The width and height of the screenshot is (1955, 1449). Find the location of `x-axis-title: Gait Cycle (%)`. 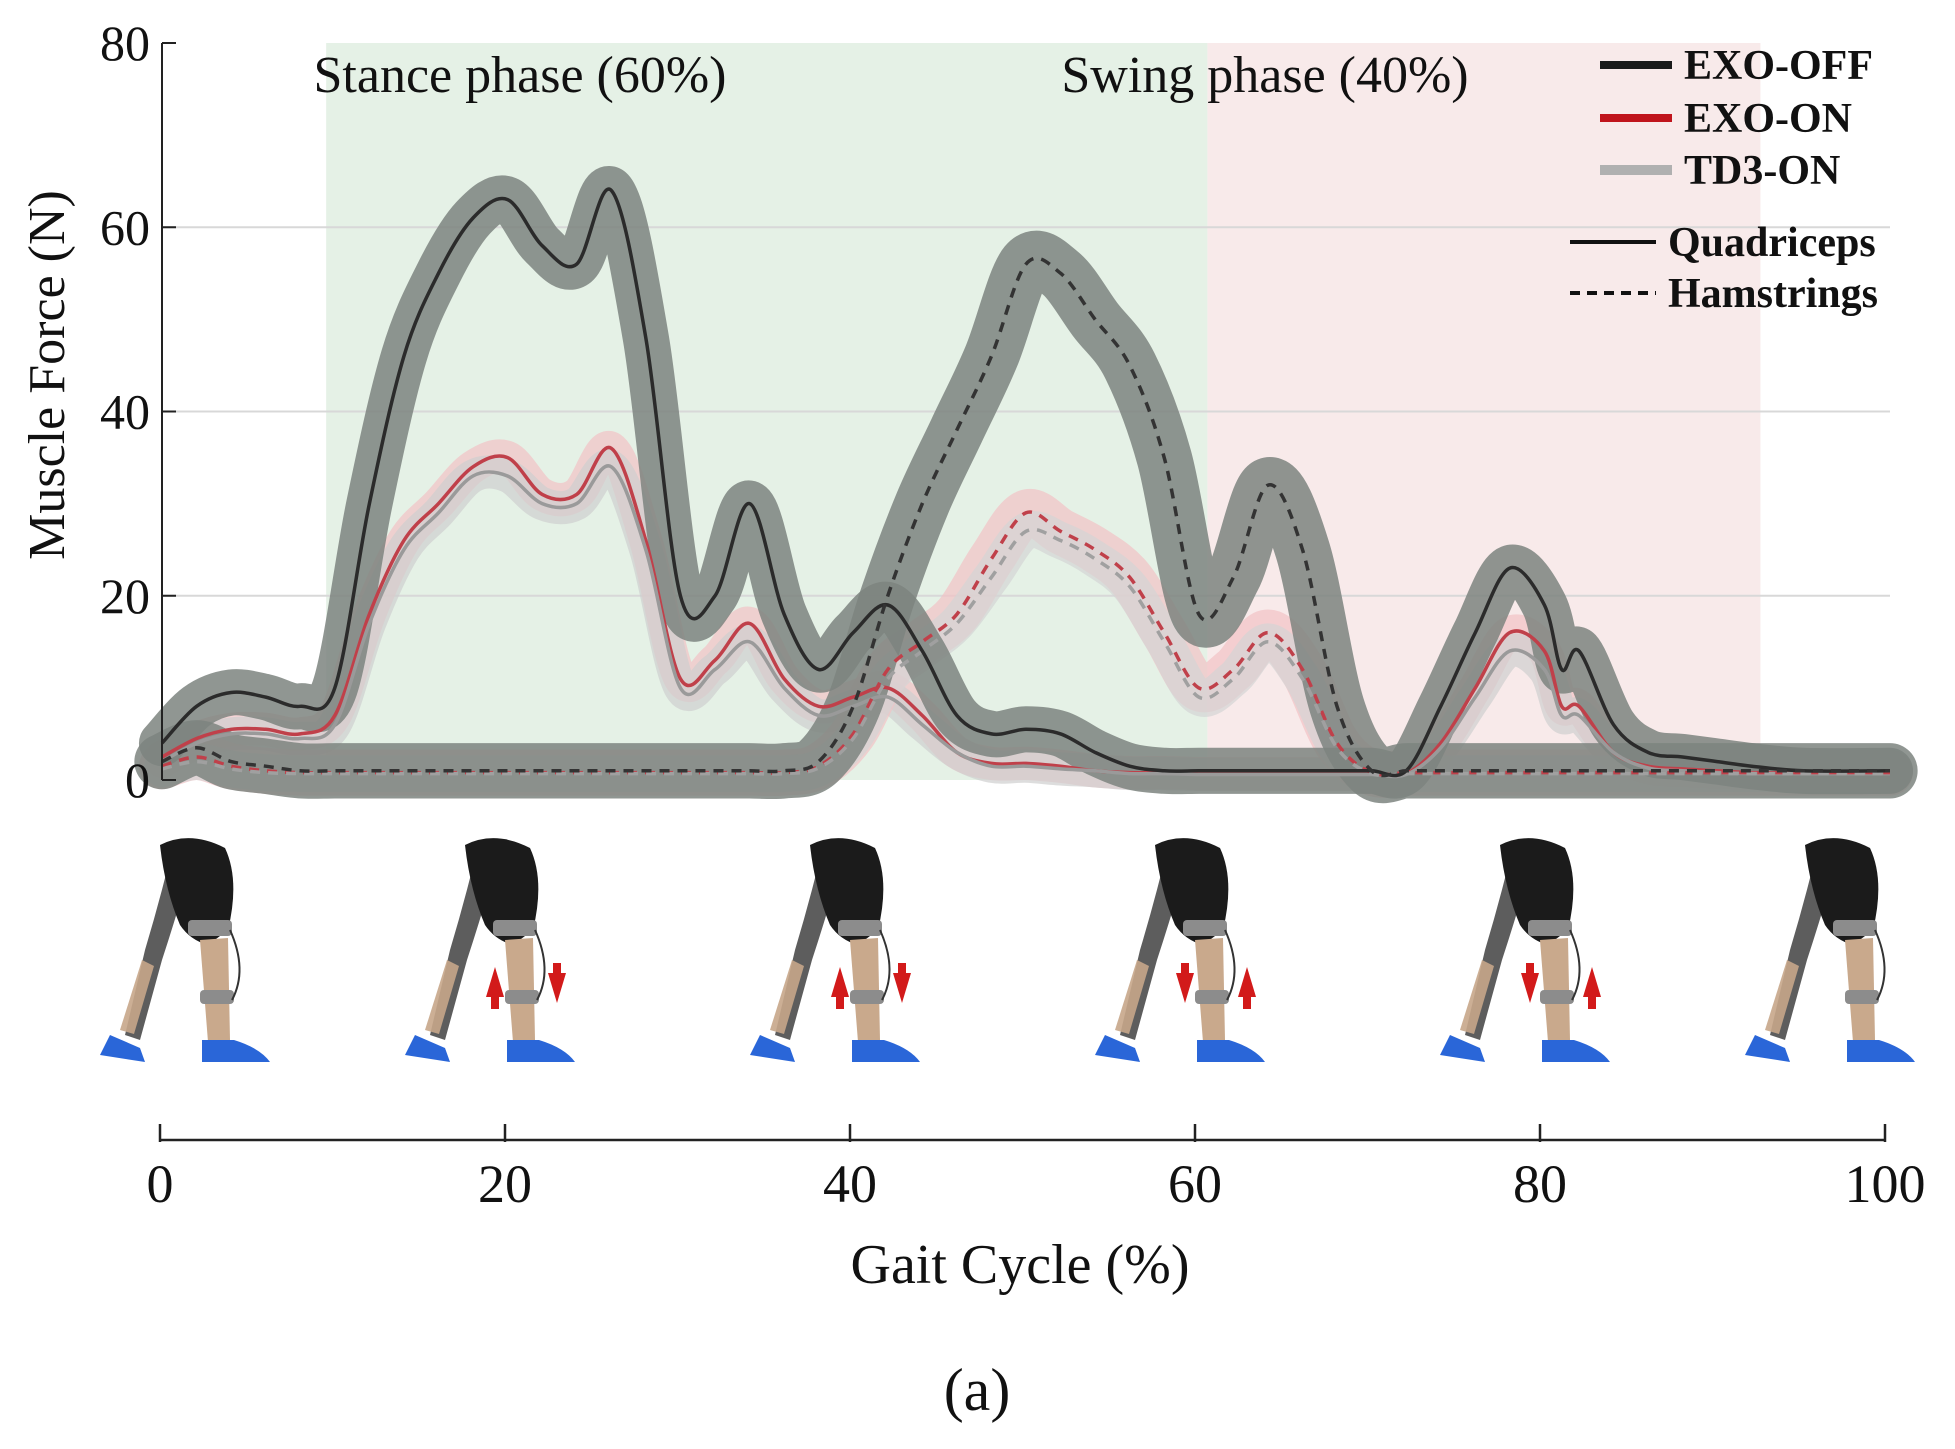

x-axis-title: Gait Cycle (%) is located at coordinates (1020, 1265).